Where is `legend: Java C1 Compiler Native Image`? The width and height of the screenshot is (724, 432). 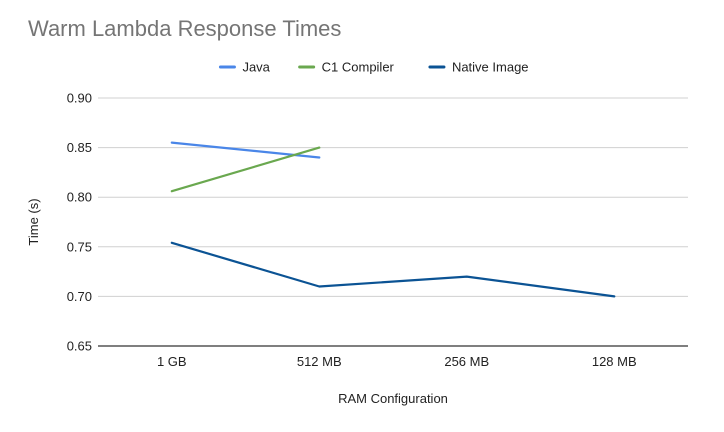 legend: Java C1 Compiler Native Image is located at coordinates (373, 67).